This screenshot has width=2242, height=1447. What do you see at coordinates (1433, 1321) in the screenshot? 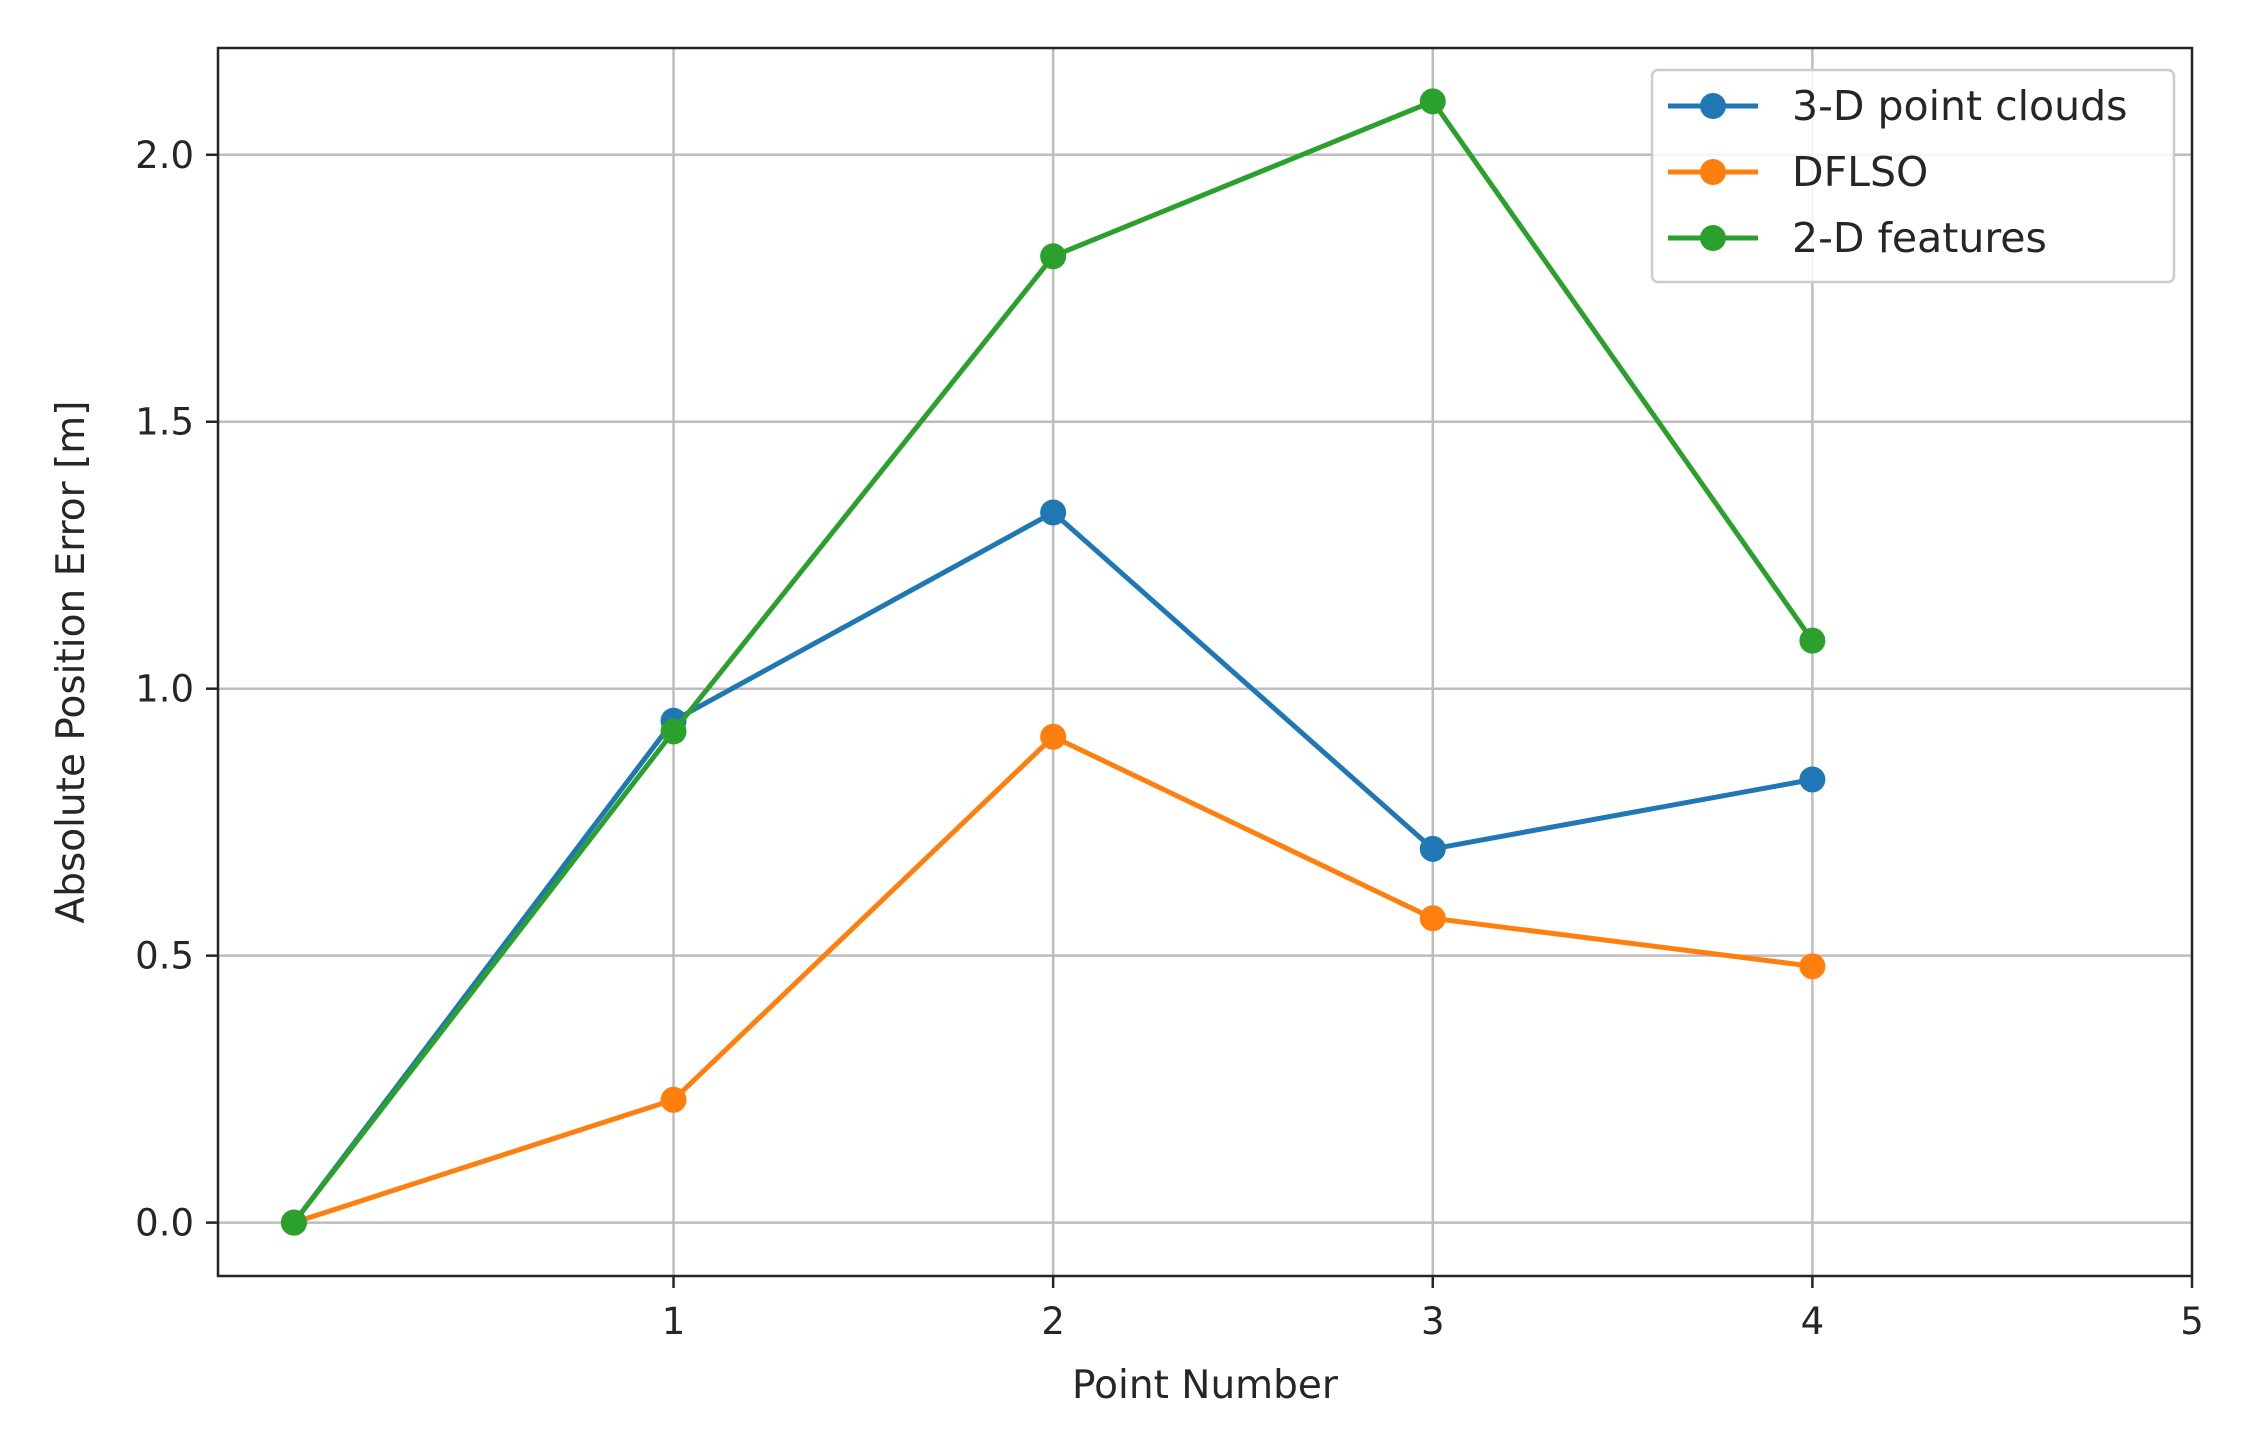
I see `x-tick-label: 3` at bounding box center [1433, 1321].